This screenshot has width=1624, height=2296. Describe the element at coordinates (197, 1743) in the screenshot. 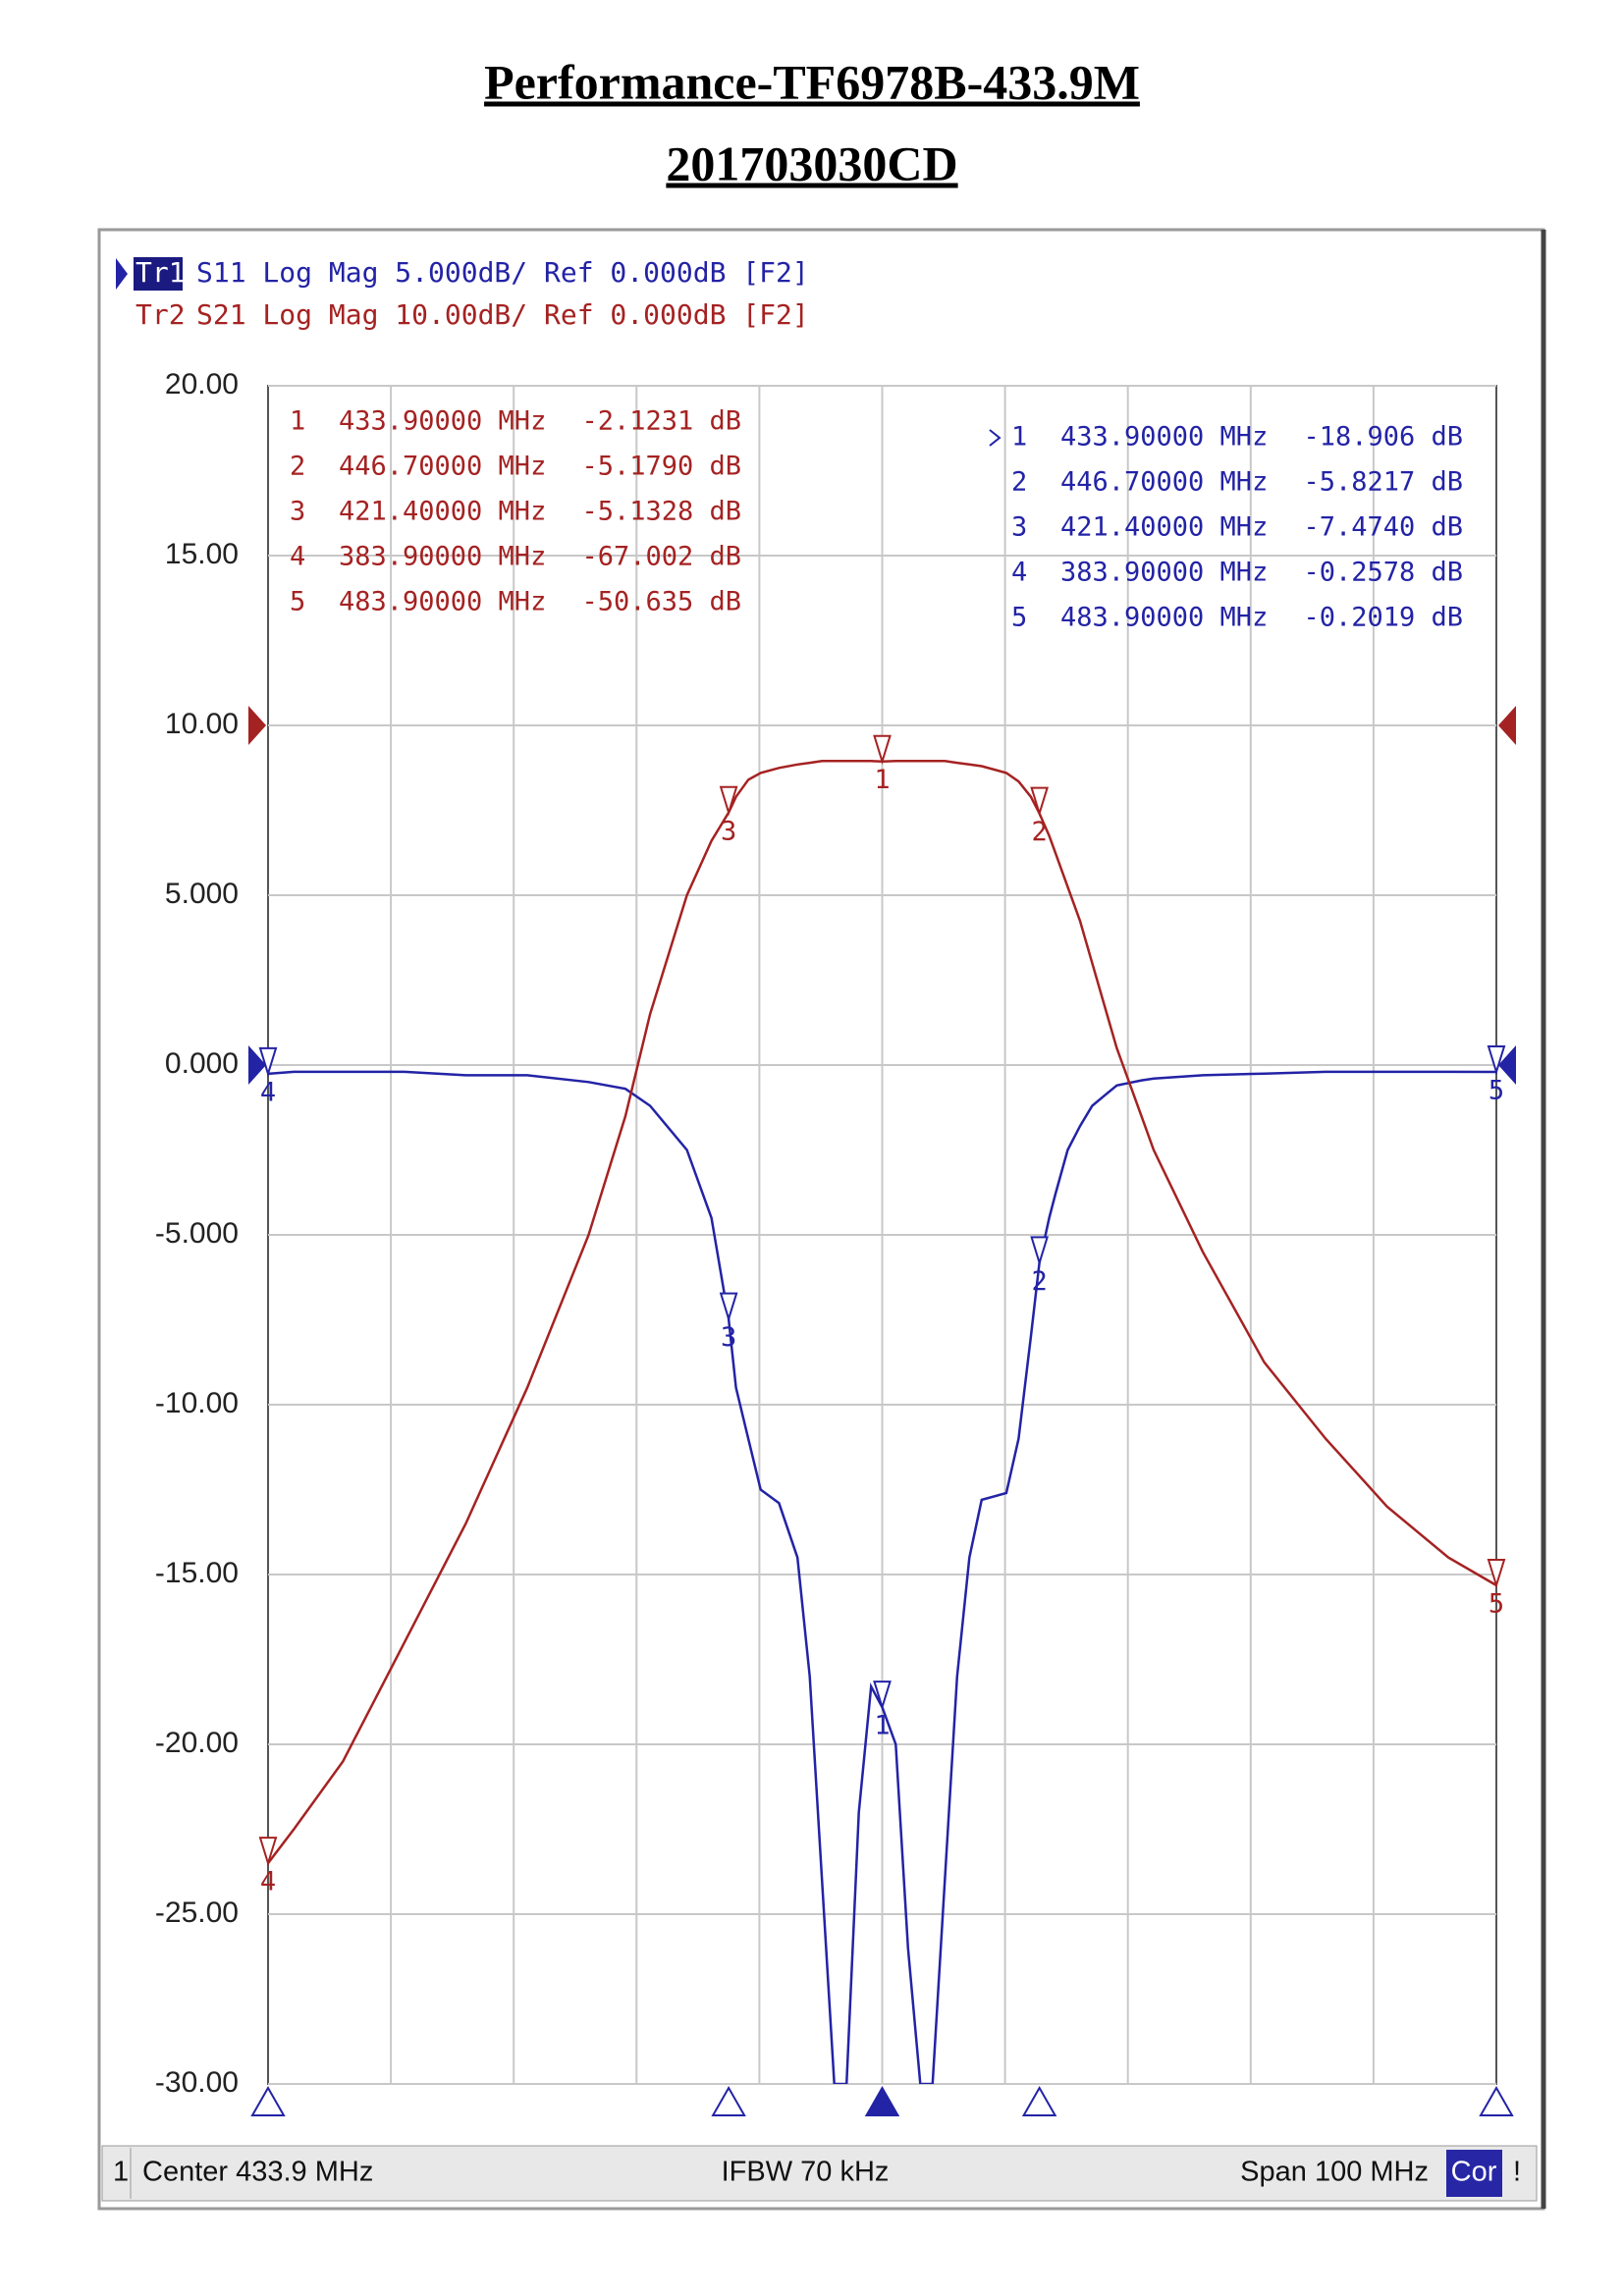

I see `y-tick-label: -20.00` at that location.